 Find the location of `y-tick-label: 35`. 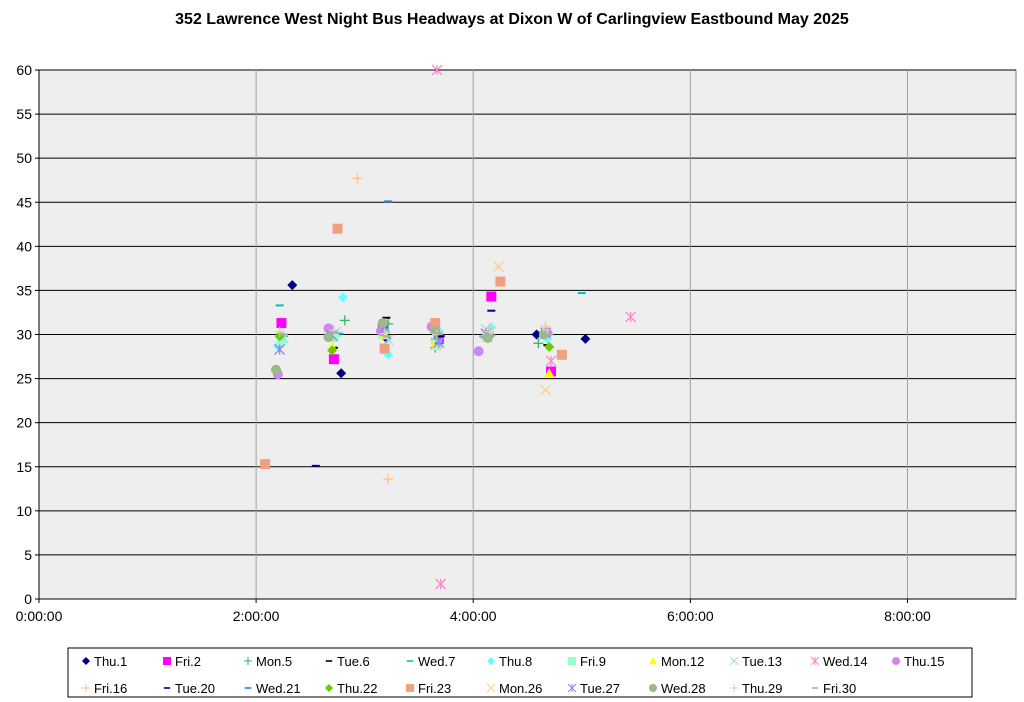

y-tick-label: 35 is located at coordinates (24, 290).